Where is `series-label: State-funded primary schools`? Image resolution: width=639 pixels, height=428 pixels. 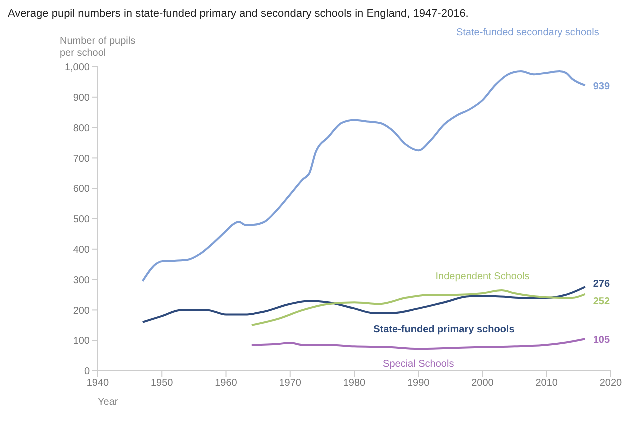 series-label: State-funded primary schools is located at coordinates (445, 330).